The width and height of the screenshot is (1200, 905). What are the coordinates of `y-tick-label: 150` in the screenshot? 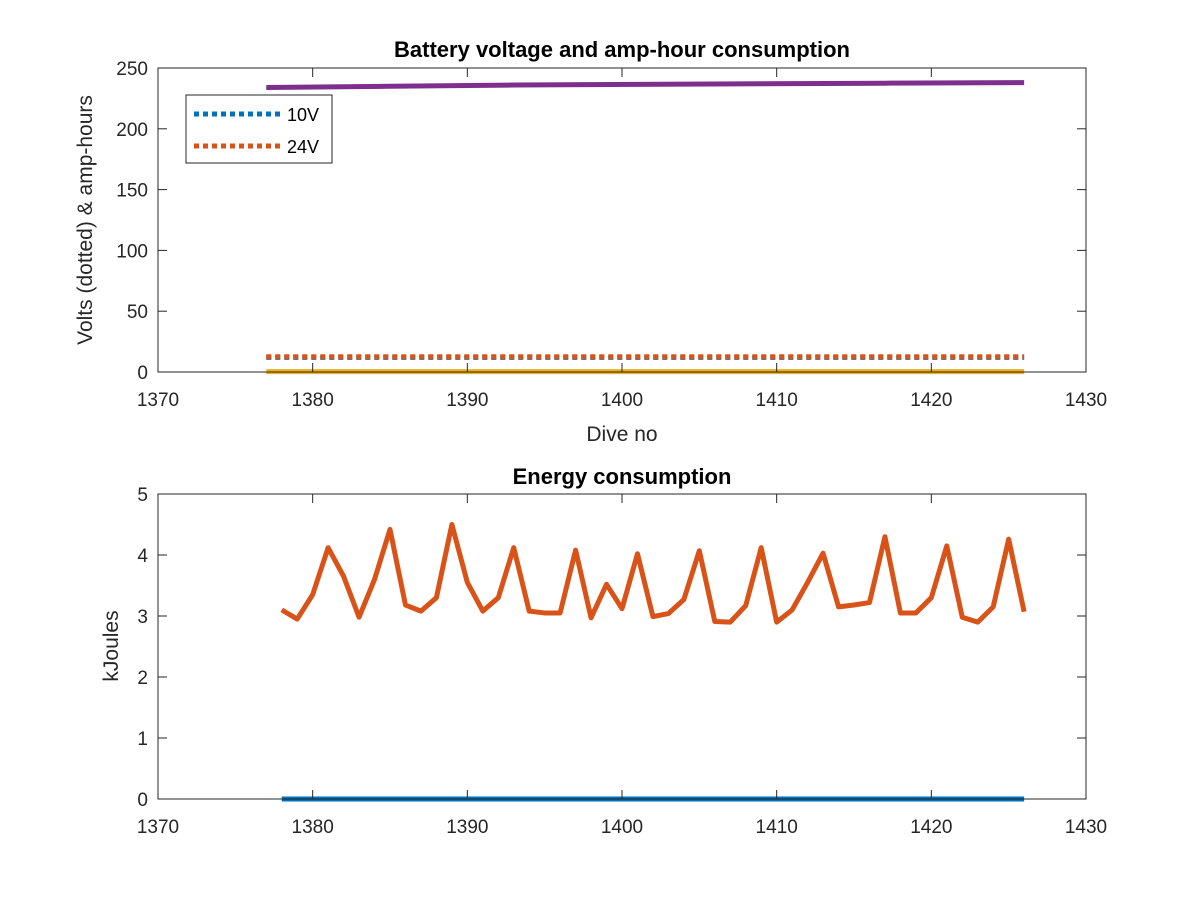 It's located at (132, 191).